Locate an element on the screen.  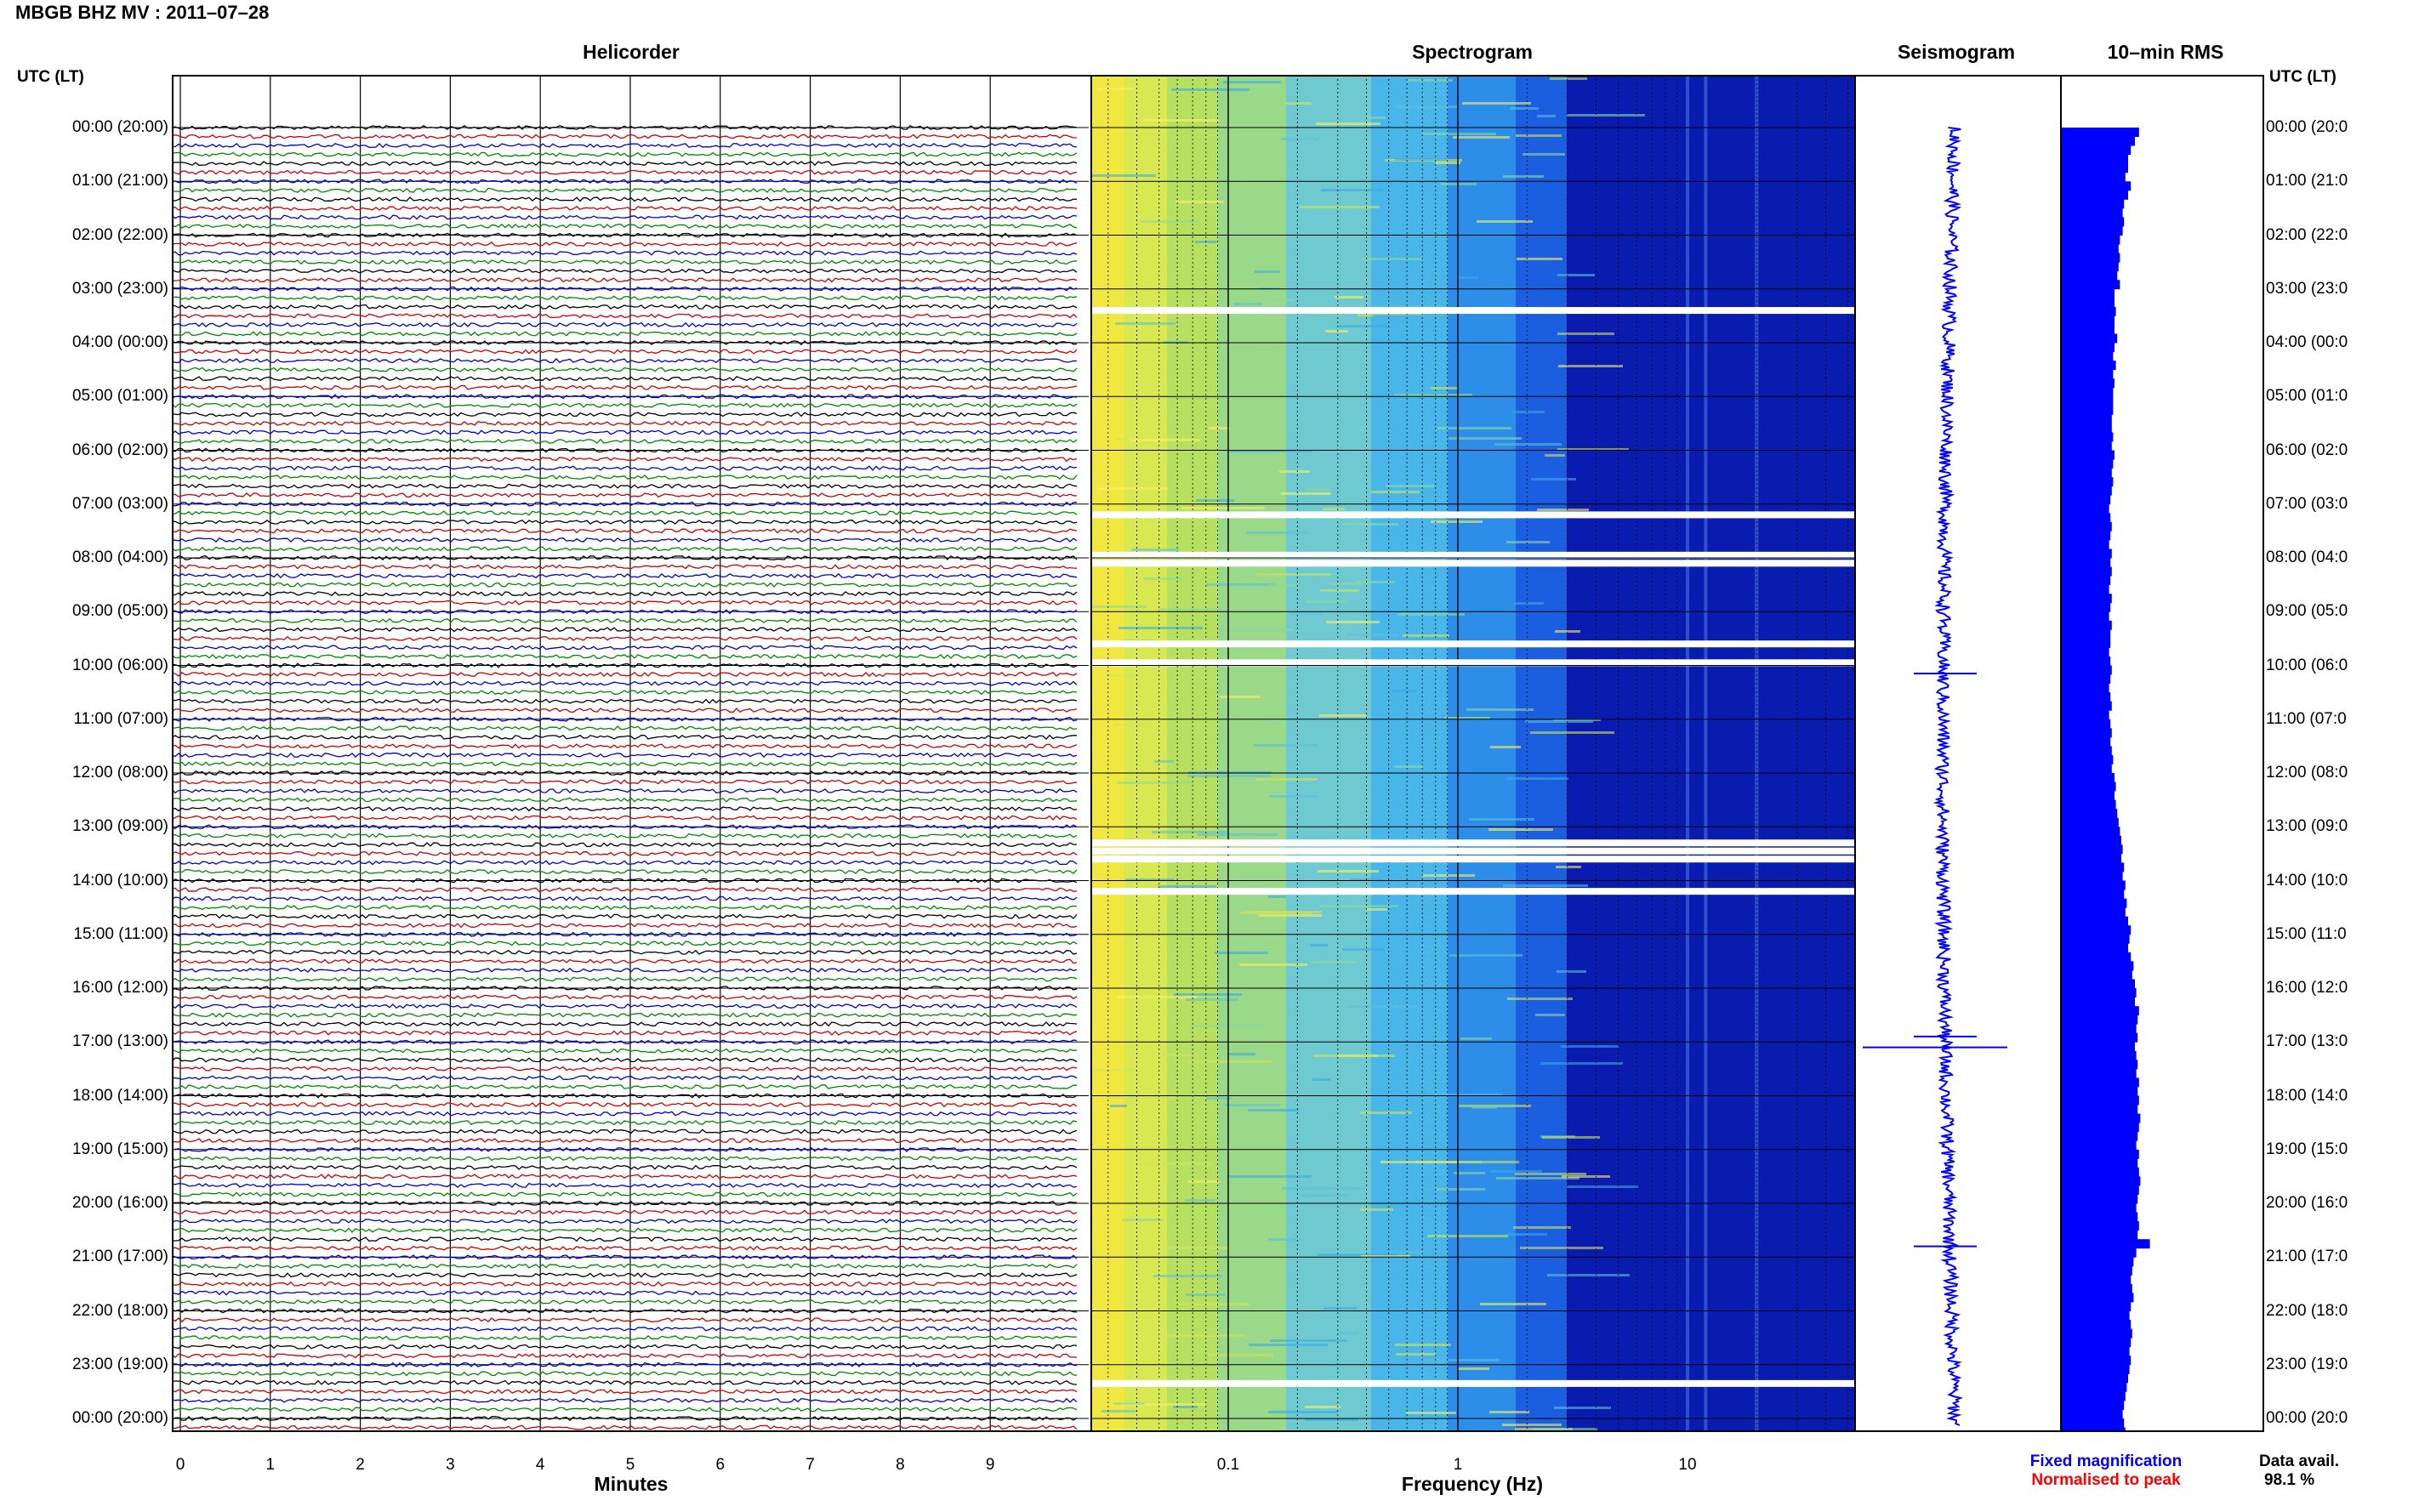
spectrogram-band is located at coordinates (1710, 753).